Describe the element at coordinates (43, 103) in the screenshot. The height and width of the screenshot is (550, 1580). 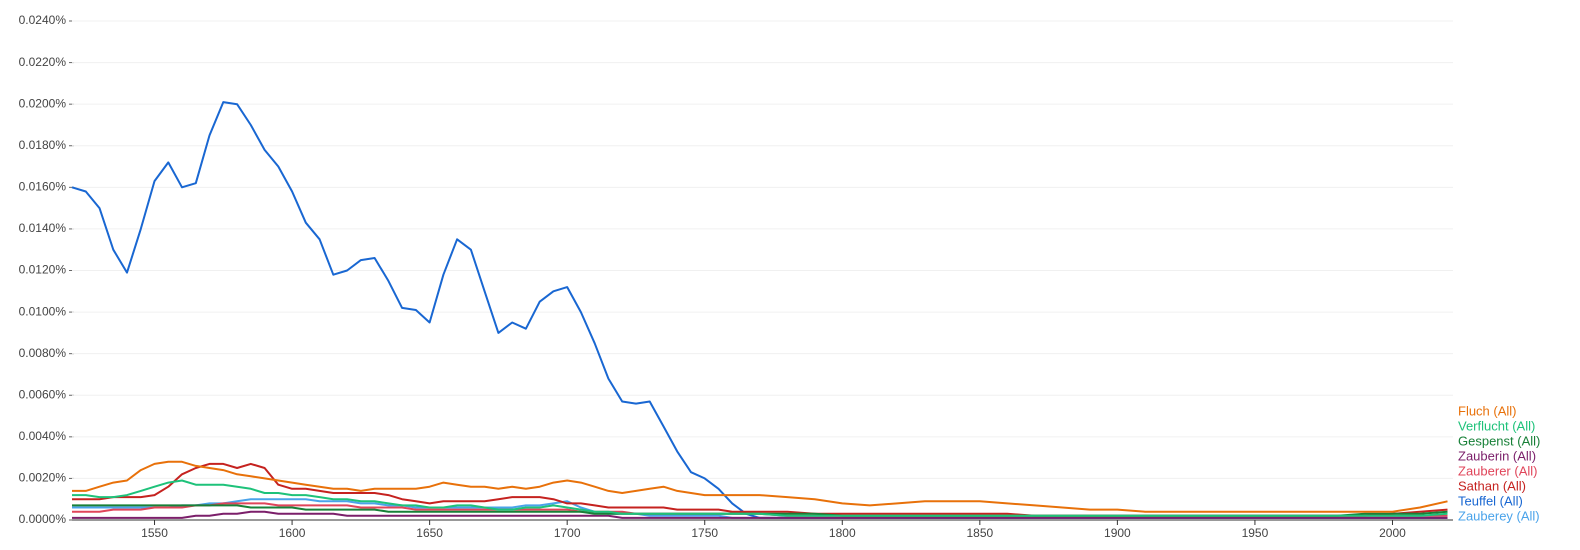
I see `y-tick-label: 0.0200%` at that location.